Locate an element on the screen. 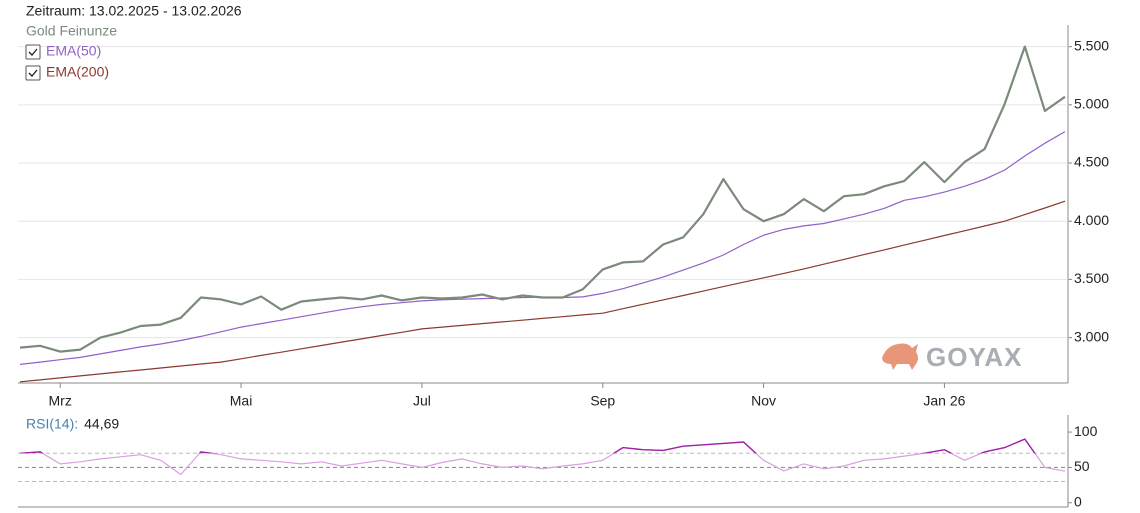 Image resolution: width=1140 pixels, height=513 pixels. y-tick-label: 0 is located at coordinates (1078, 501).